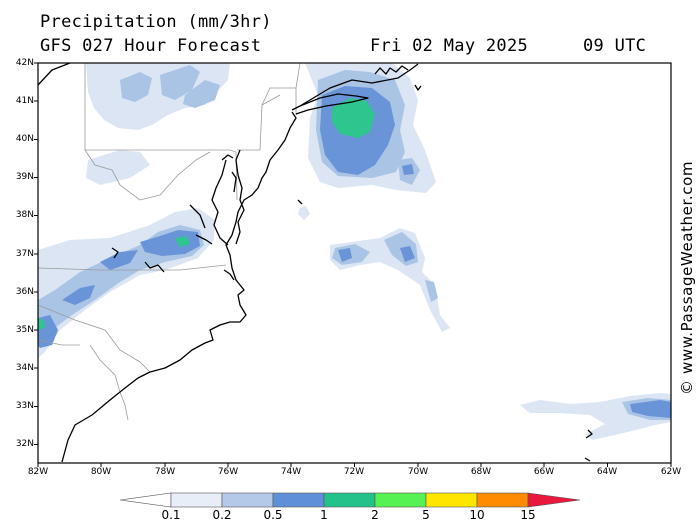  I want to click on forecast-date: Fri 02 May 2025, so click(449, 46).